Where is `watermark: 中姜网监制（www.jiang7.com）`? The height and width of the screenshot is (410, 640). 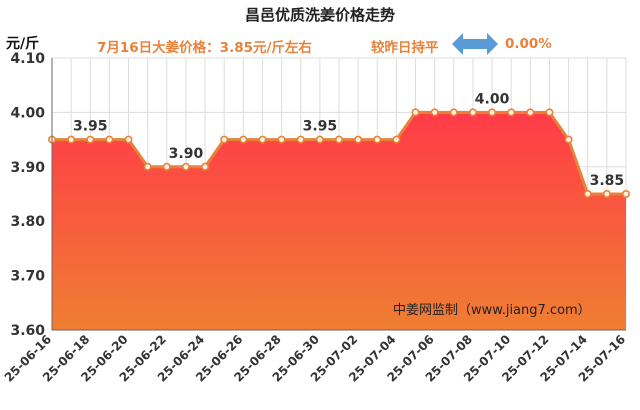
watermark: 中姜网监制（www.jiang7.com） is located at coordinates (492, 310).